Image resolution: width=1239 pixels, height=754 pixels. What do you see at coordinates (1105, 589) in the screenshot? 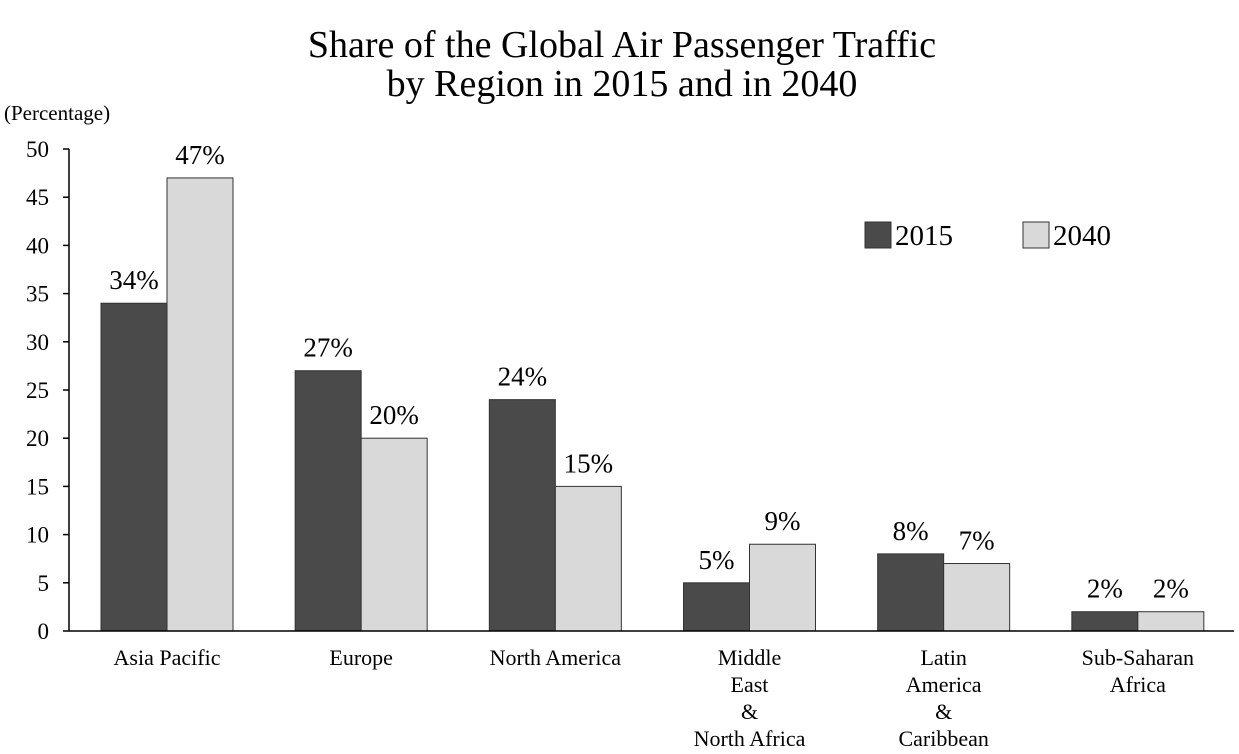
I see `data-label-2015-5: 2%` at bounding box center [1105, 589].